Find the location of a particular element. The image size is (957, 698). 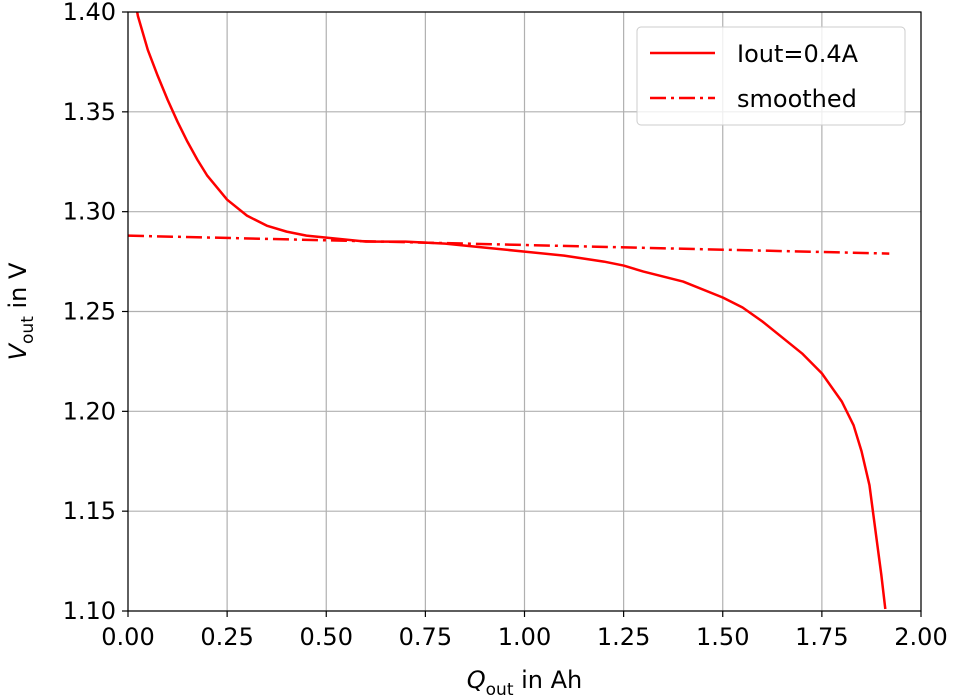

x-axis-symbol: Q is located at coordinates (476, 680).